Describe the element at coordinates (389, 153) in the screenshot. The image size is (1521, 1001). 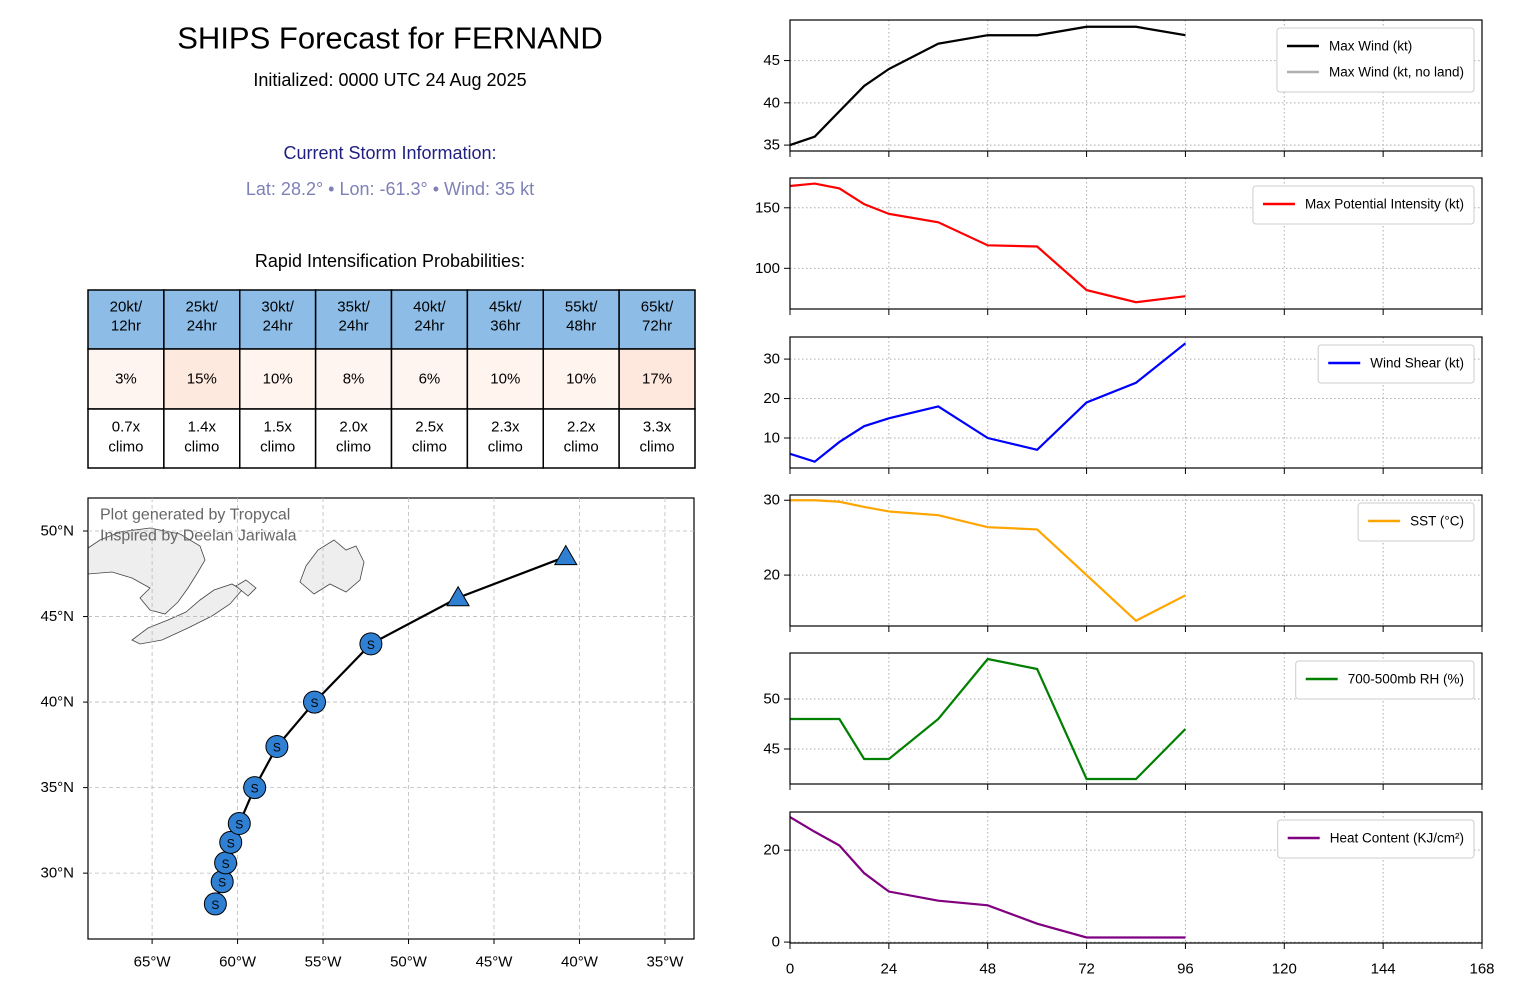
I see `storm-heading: Current Storm Information:` at that location.